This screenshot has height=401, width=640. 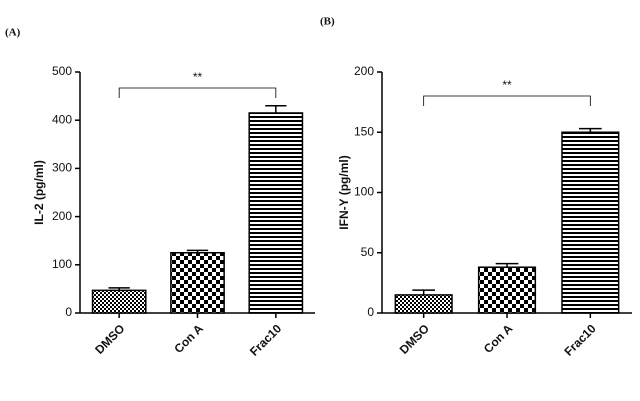 What do you see at coordinates (39, 192) in the screenshot?
I see `y-axis-title: IL-2 (pg/ml)` at bounding box center [39, 192].